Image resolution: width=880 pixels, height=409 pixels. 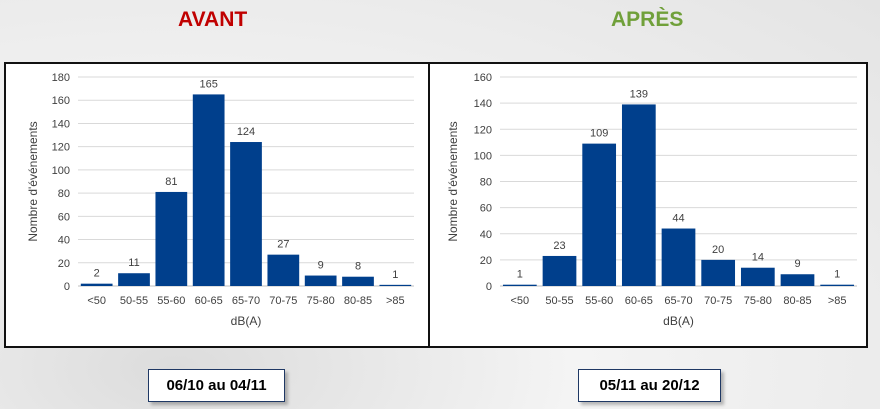 What do you see at coordinates (216, 385) in the screenshot?
I see `date-range-avant: 06/10 au 04/11` at bounding box center [216, 385].